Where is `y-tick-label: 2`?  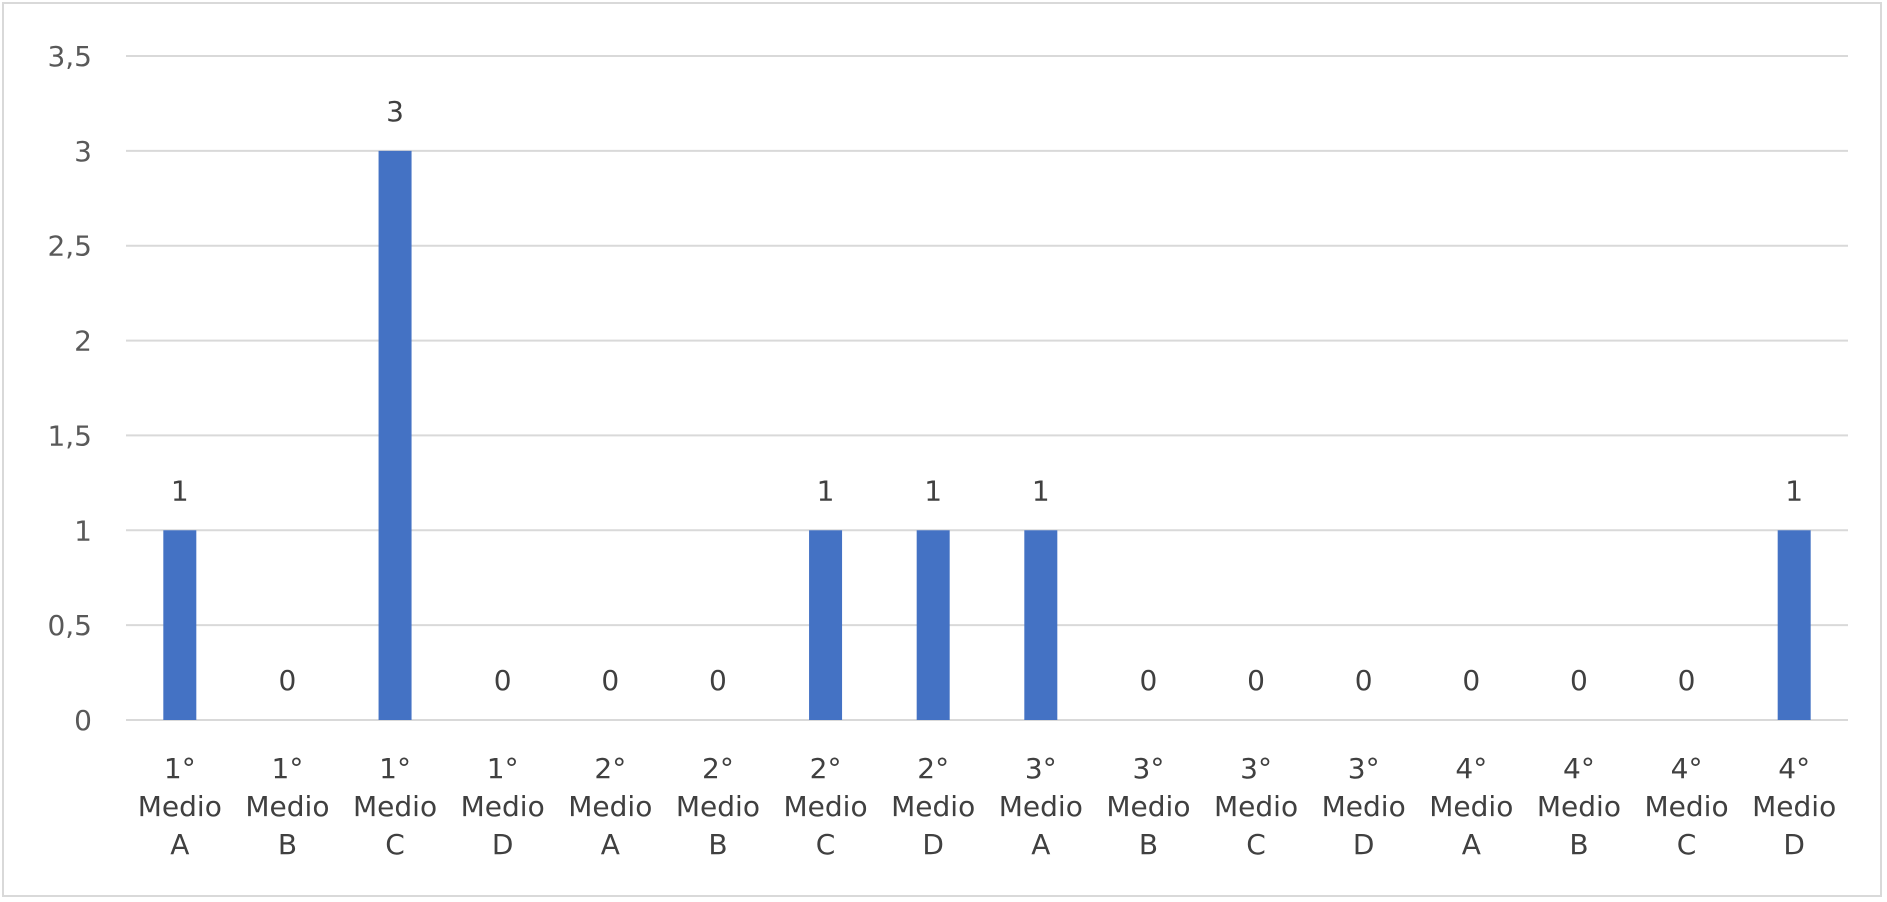
y-tick-label: 2 is located at coordinates (83, 341).